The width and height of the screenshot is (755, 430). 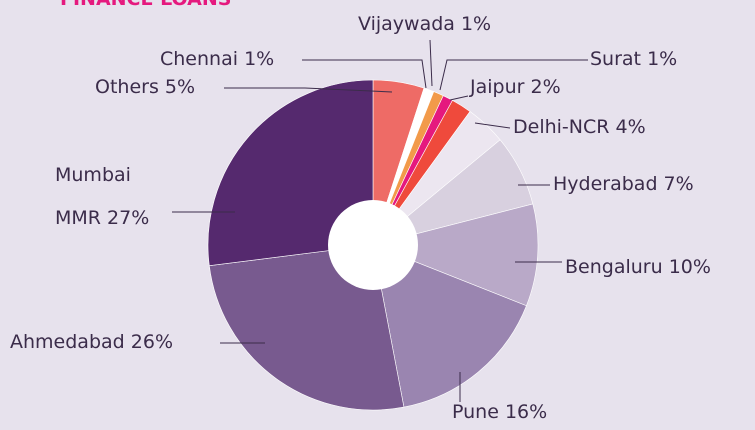 What do you see at coordinates (406, 24) in the screenshot?
I see `category-label: Vijaywada` at bounding box center [406, 24].